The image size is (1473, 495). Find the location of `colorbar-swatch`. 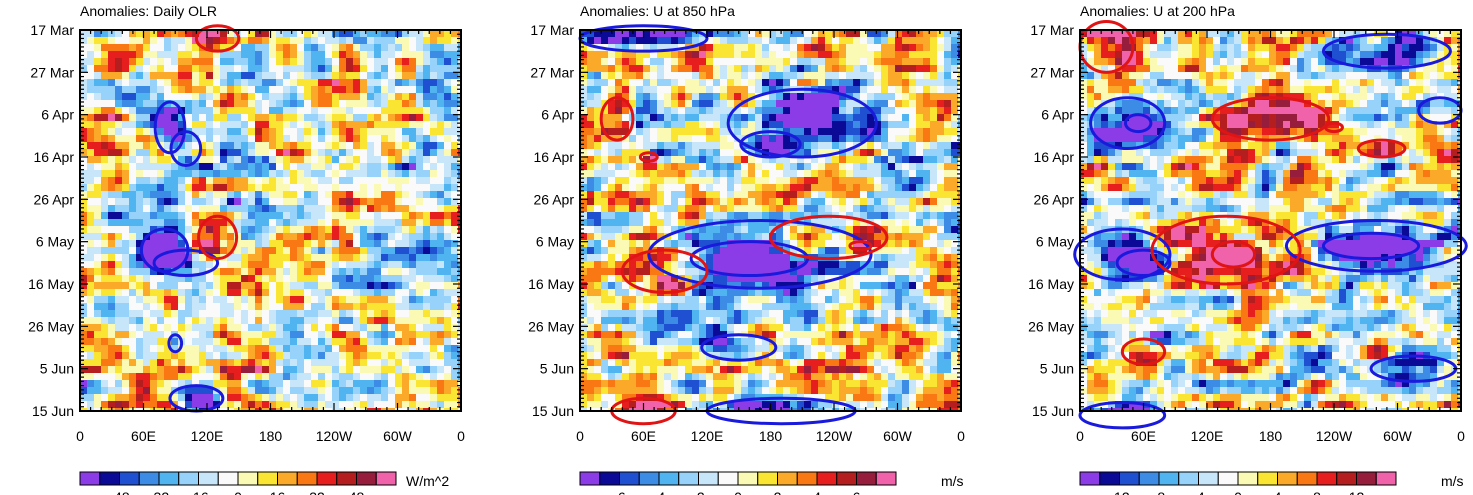

colorbar-swatch is located at coordinates (267, 478).